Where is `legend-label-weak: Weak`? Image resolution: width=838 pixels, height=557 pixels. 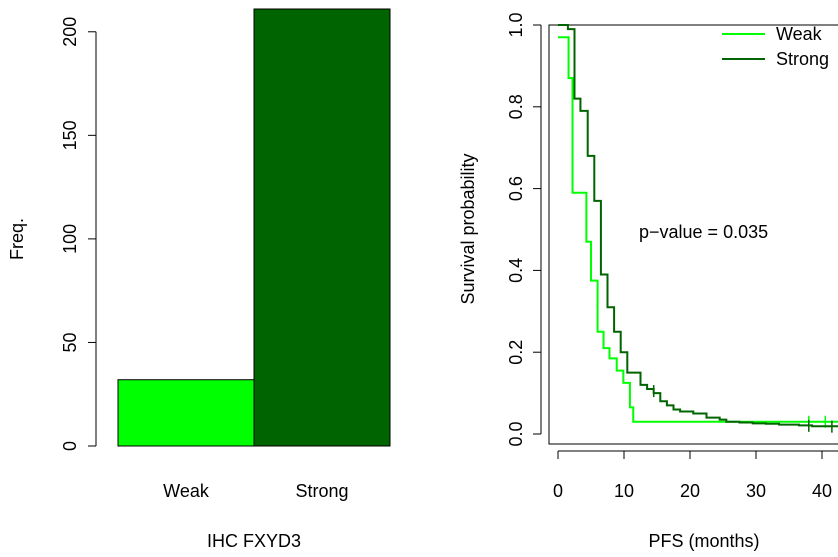 legend-label-weak: Weak is located at coordinates (799, 34).